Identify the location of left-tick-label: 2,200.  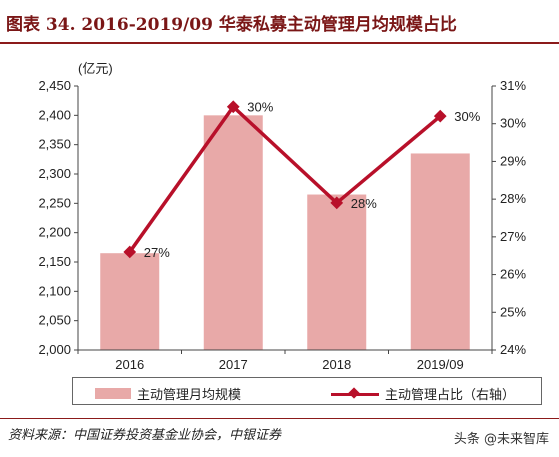
(54, 232).